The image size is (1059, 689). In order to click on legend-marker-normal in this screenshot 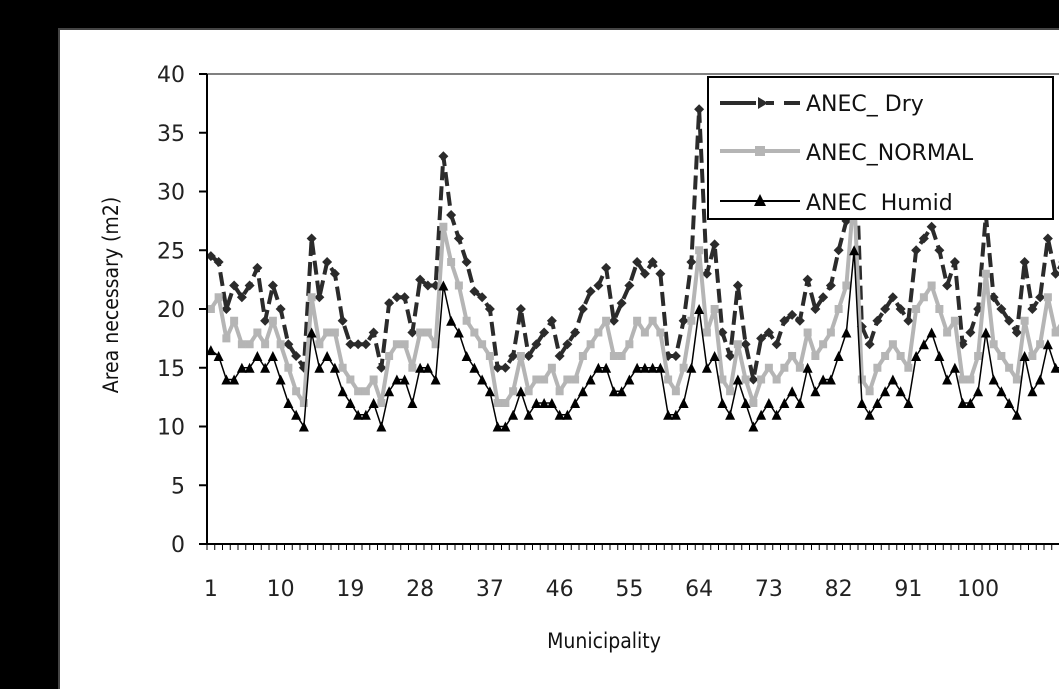, I will do `click(760, 151)`.